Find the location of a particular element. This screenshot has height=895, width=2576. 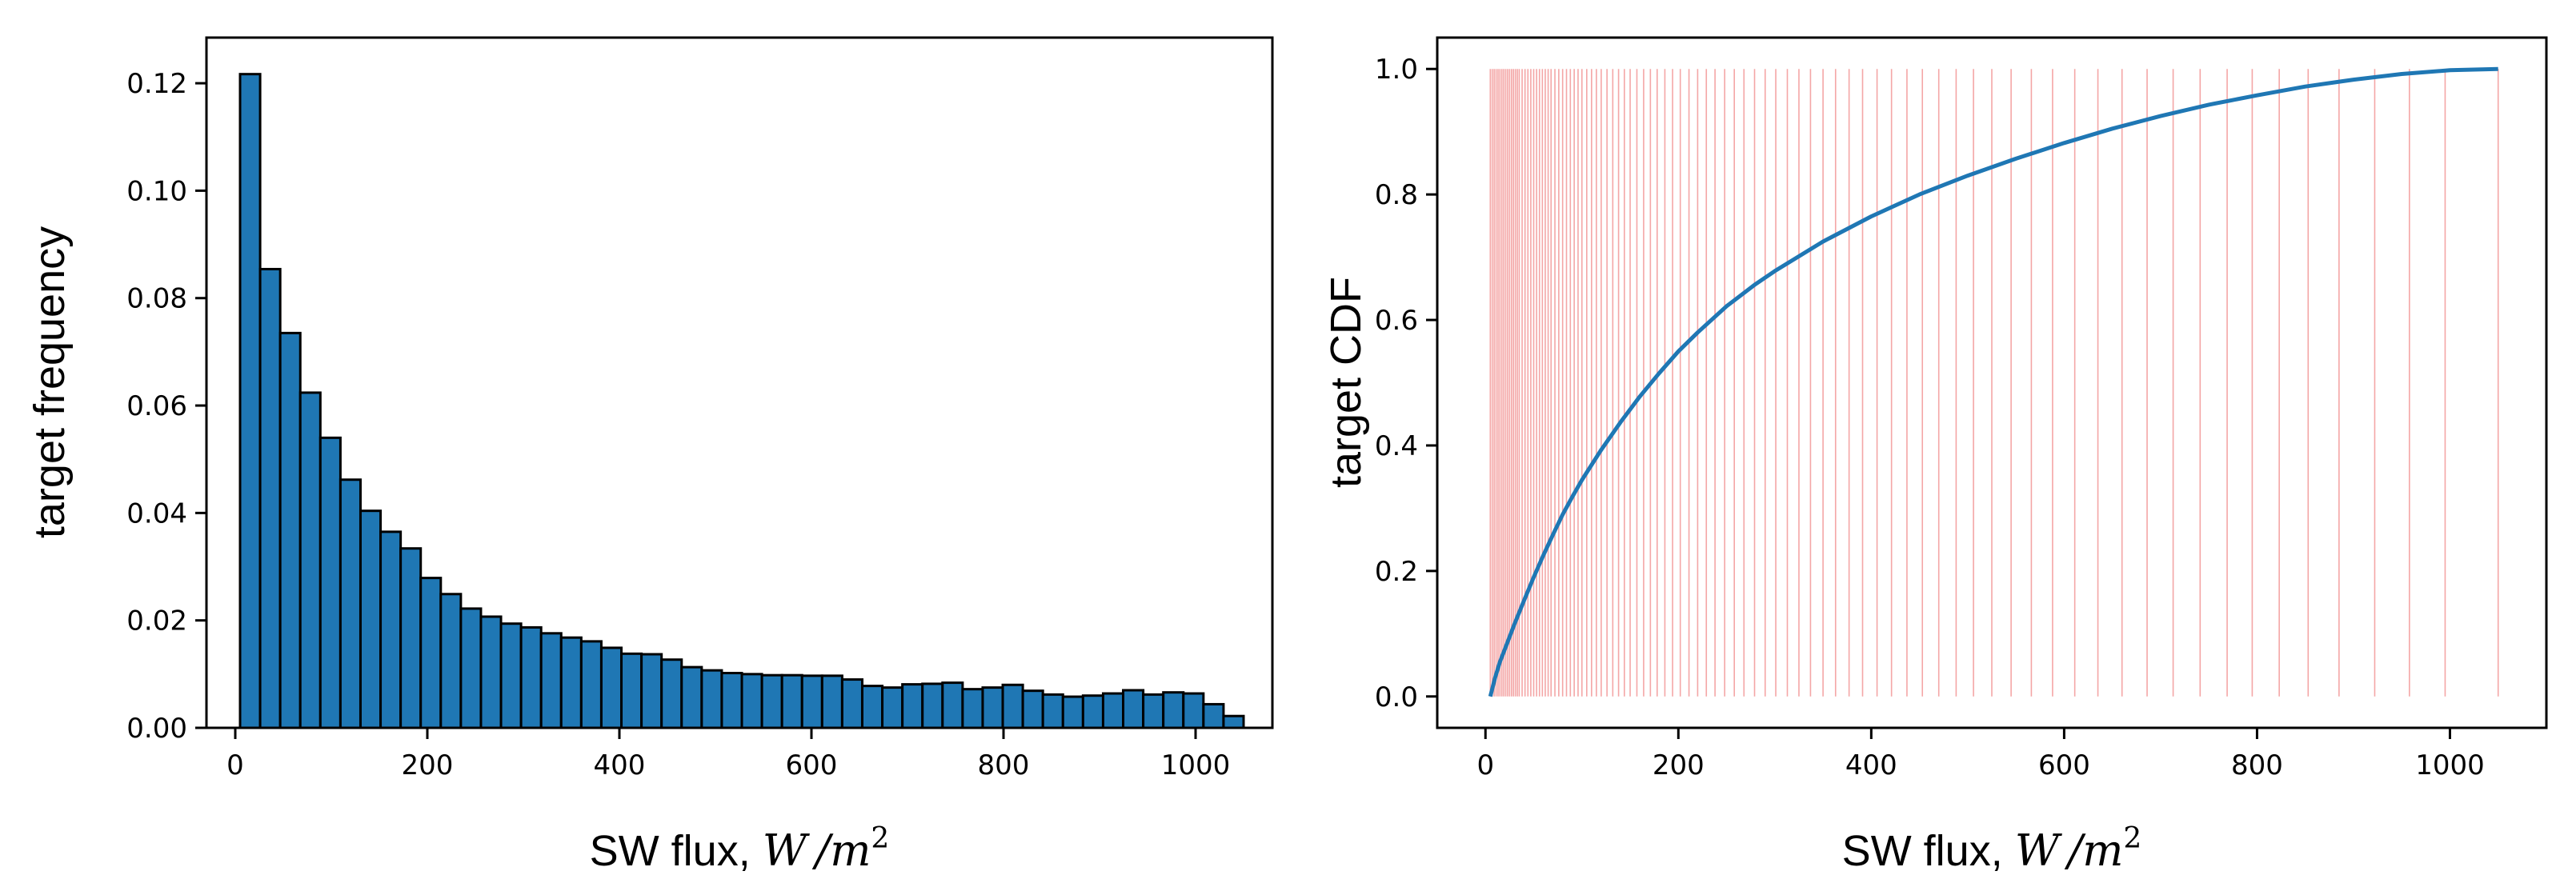

cdf-y-ticks: 0.0 0.2 0.4 0.6 0.8 1.0 is located at coordinates (1406, 383).